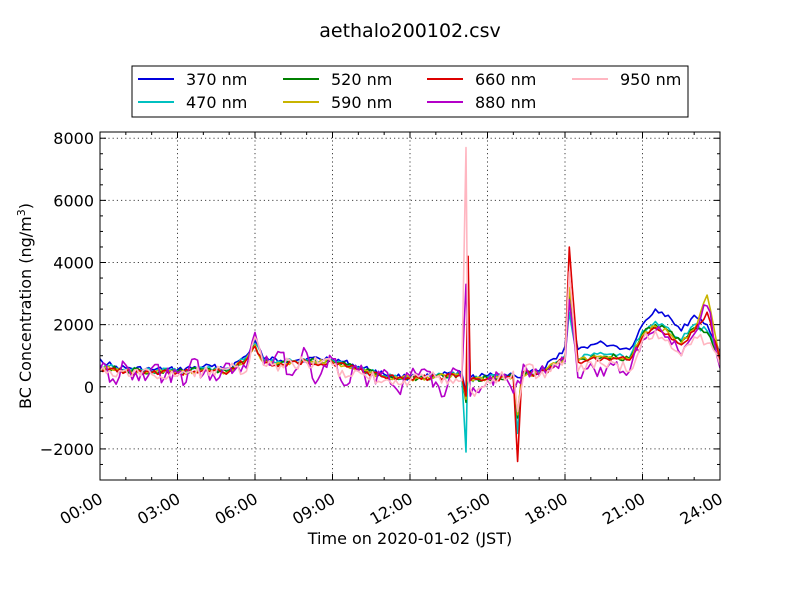 The width and height of the screenshot is (800, 600). I want to click on y-axis-title-close: ), so click(25, 206).